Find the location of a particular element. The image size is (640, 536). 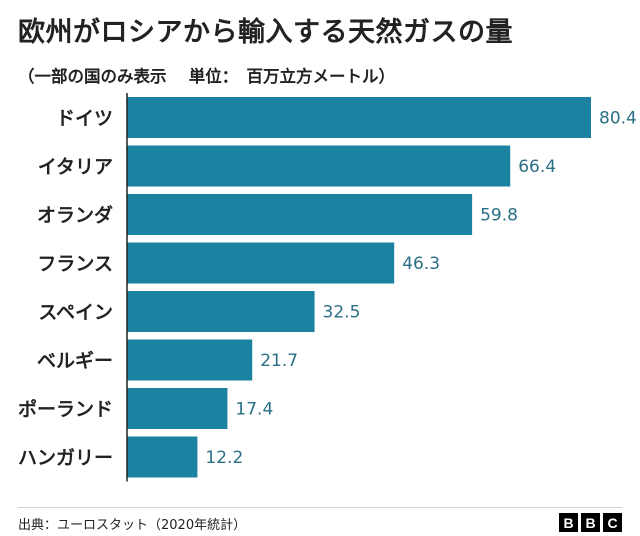

category-label: ドイツ is located at coordinates (84, 119).